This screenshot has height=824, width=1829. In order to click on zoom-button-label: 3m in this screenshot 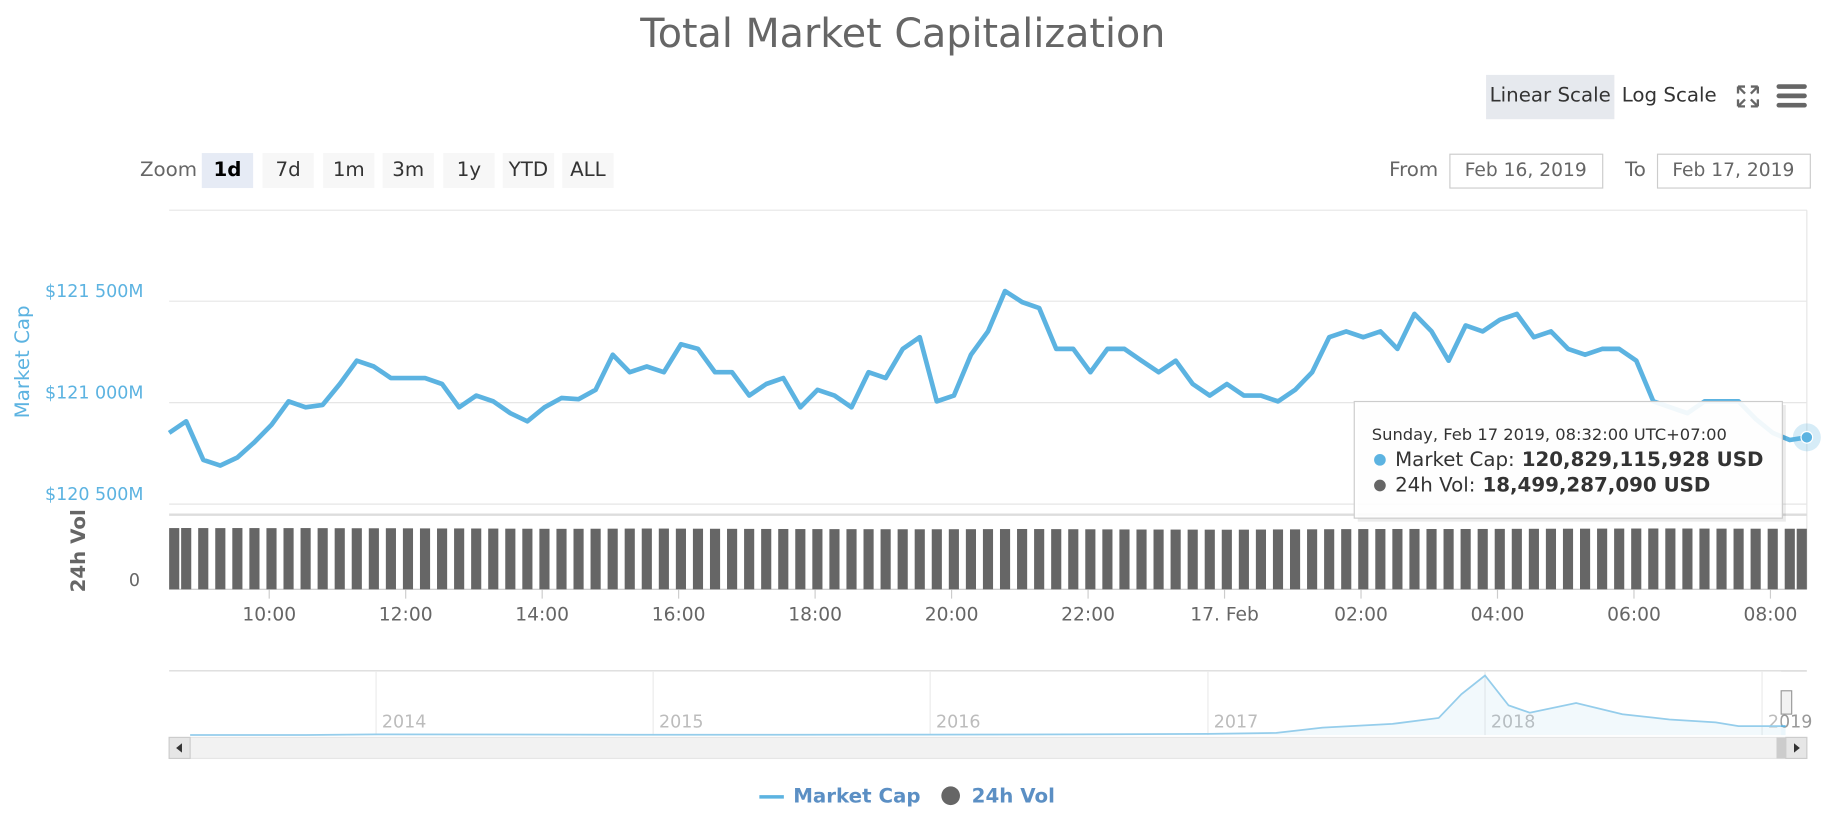, I will do `click(408, 169)`.